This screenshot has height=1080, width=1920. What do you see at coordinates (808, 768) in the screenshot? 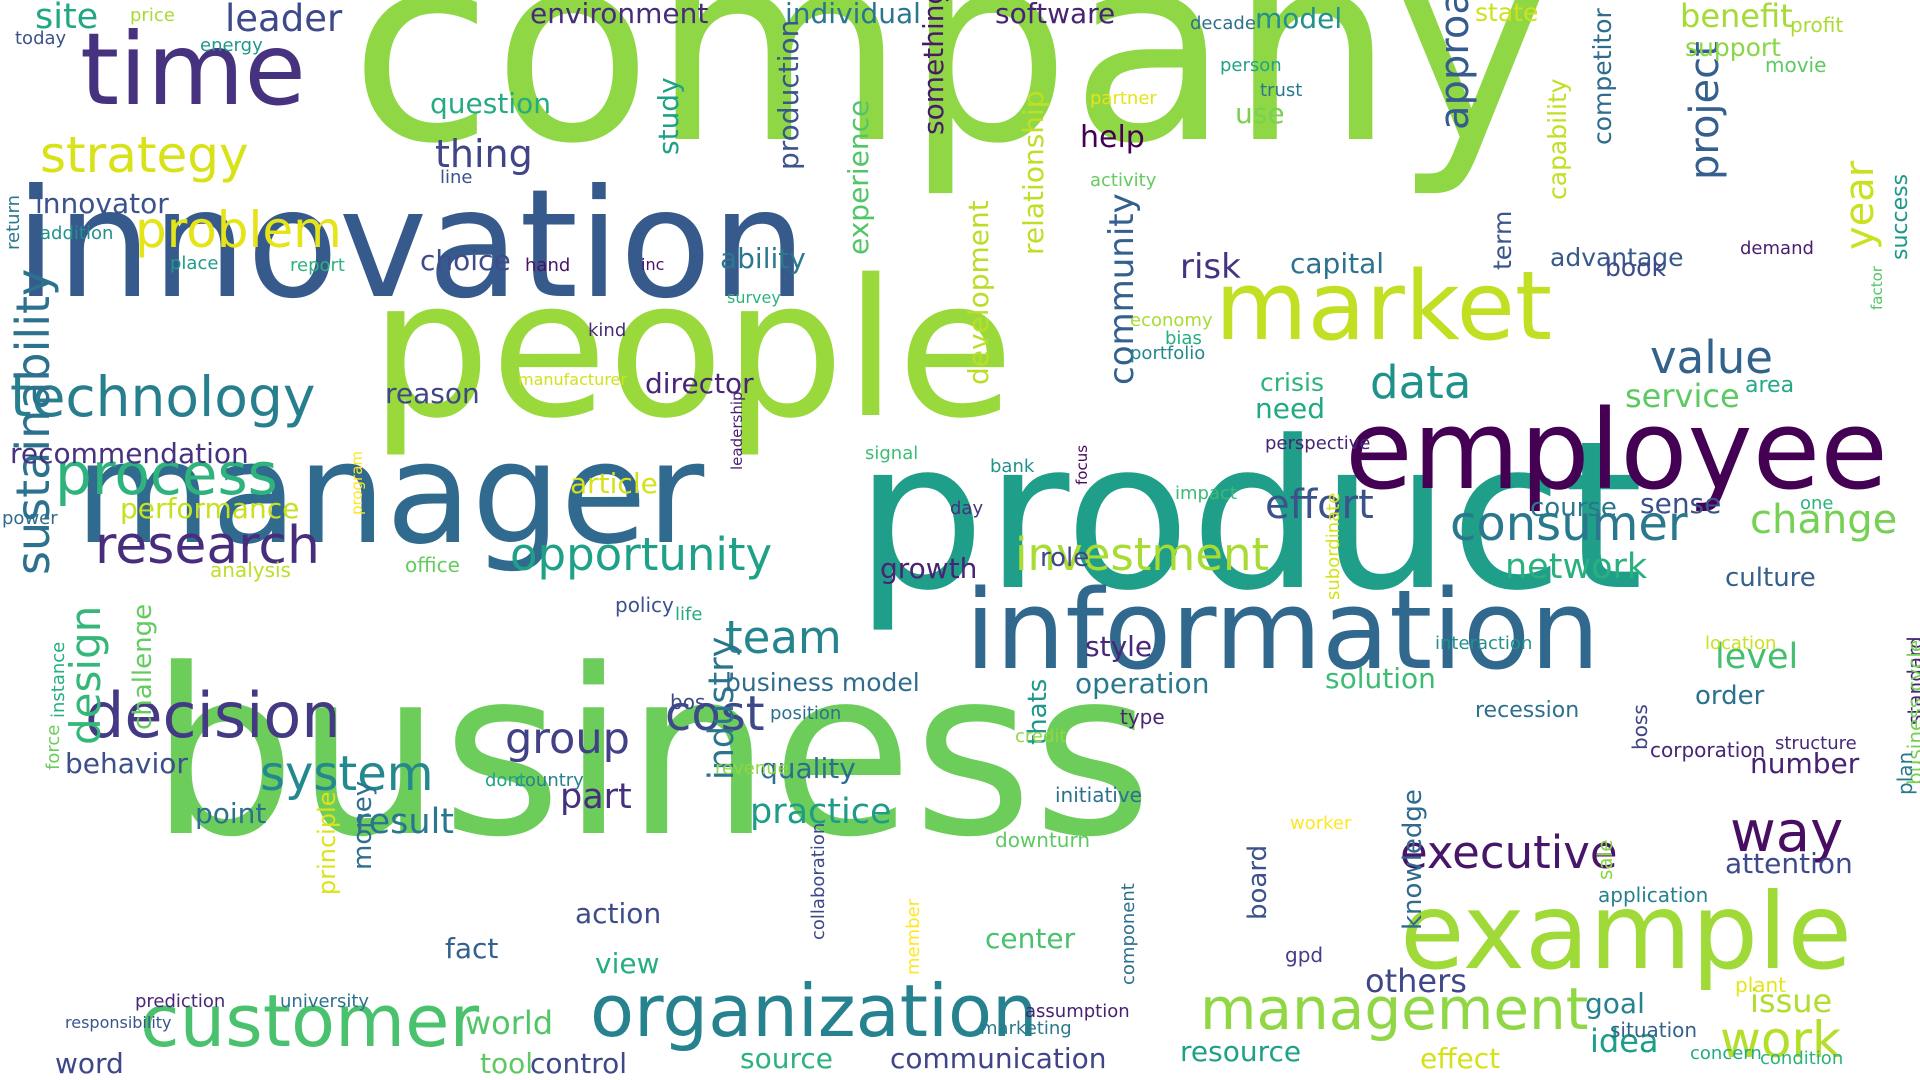
I see `word: quality` at bounding box center [808, 768].